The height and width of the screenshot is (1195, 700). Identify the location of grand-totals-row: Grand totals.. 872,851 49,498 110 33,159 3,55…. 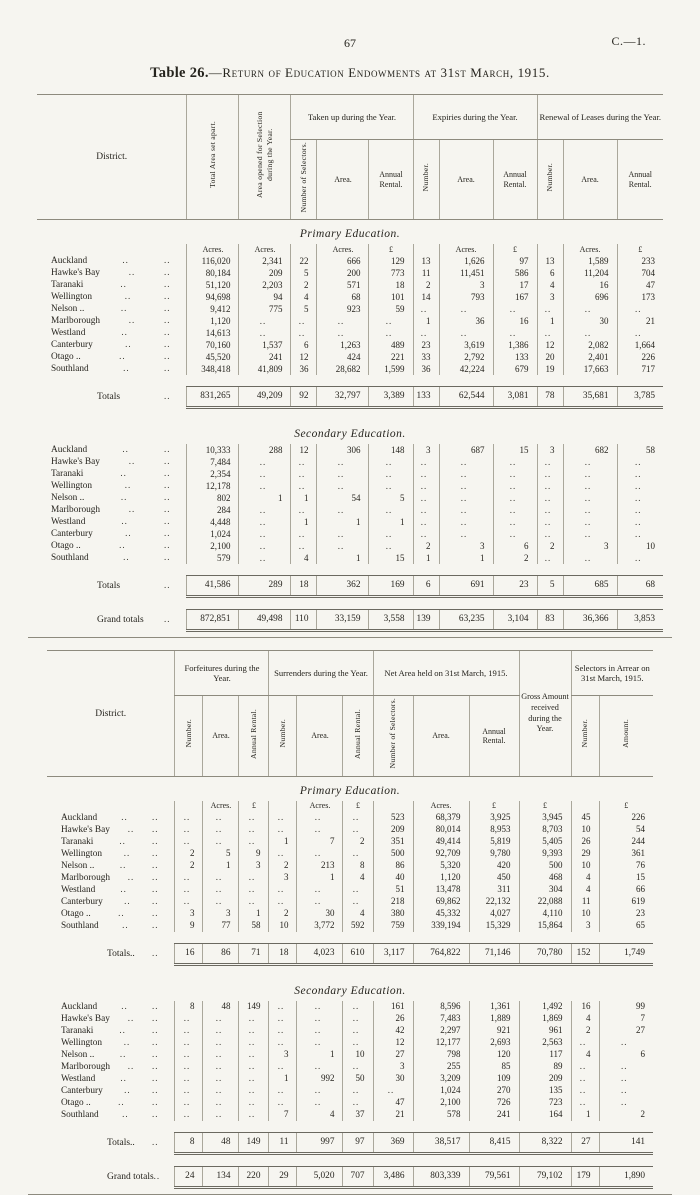
(350, 621).